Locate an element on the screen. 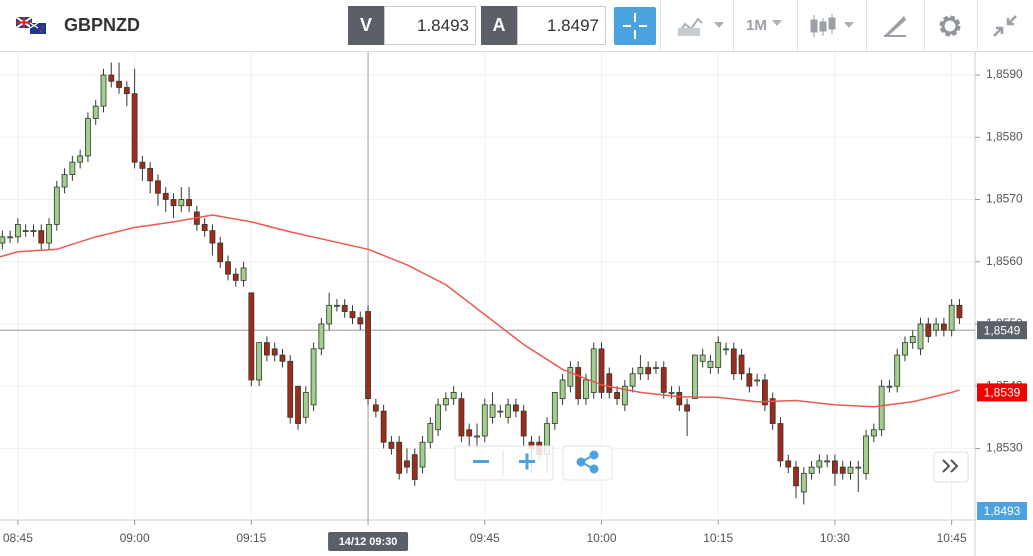 The image size is (1033, 556). settings-button is located at coordinates (950, 26).